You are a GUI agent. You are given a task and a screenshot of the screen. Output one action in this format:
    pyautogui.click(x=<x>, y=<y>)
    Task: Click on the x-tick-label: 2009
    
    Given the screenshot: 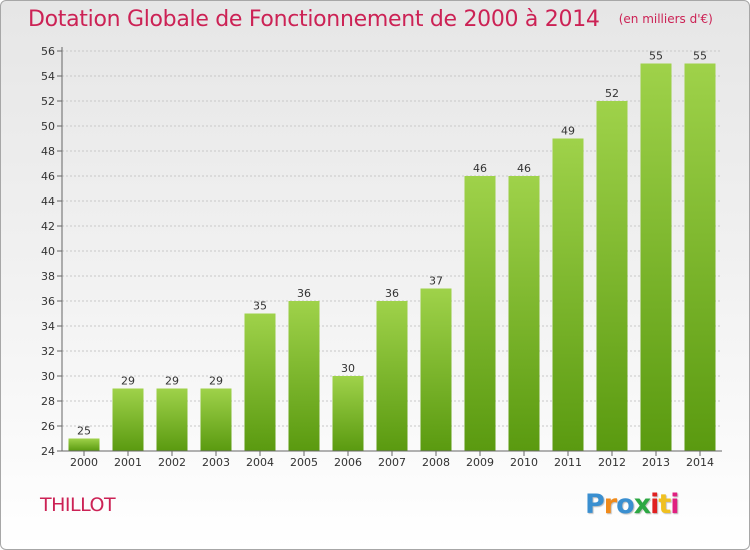 What is the action you would take?
    pyautogui.click(x=480, y=462)
    